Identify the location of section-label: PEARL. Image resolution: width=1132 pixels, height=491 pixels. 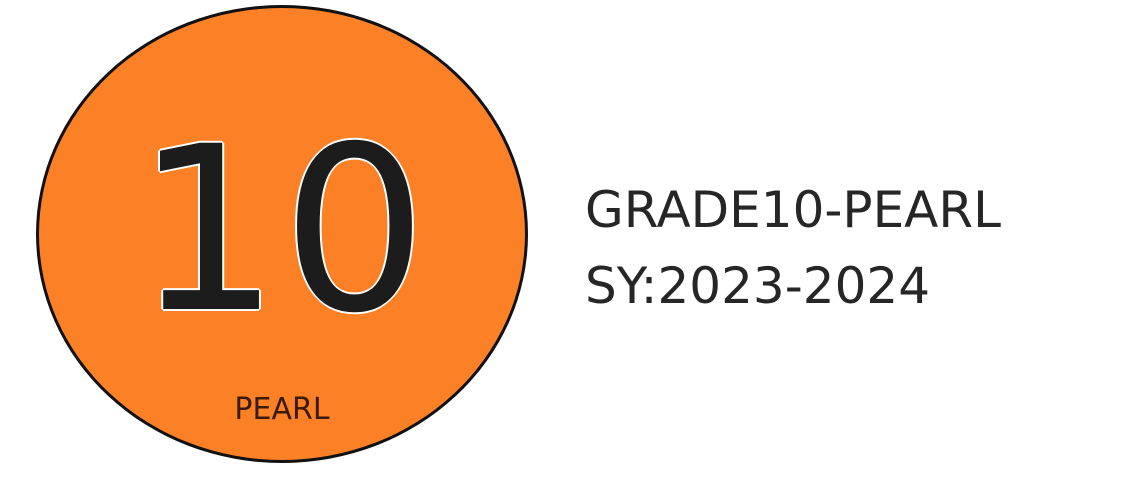
(282, 409).